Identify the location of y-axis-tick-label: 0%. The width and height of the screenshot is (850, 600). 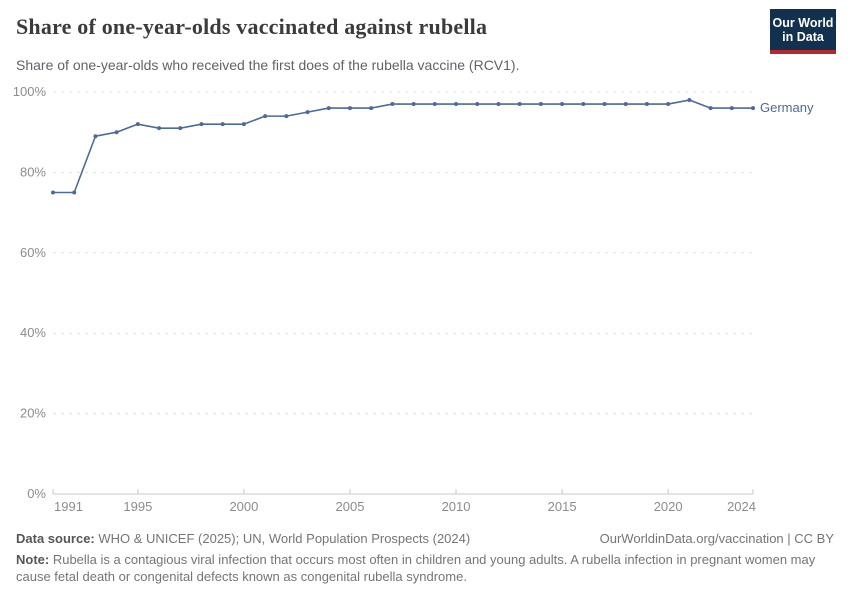
(36, 493).